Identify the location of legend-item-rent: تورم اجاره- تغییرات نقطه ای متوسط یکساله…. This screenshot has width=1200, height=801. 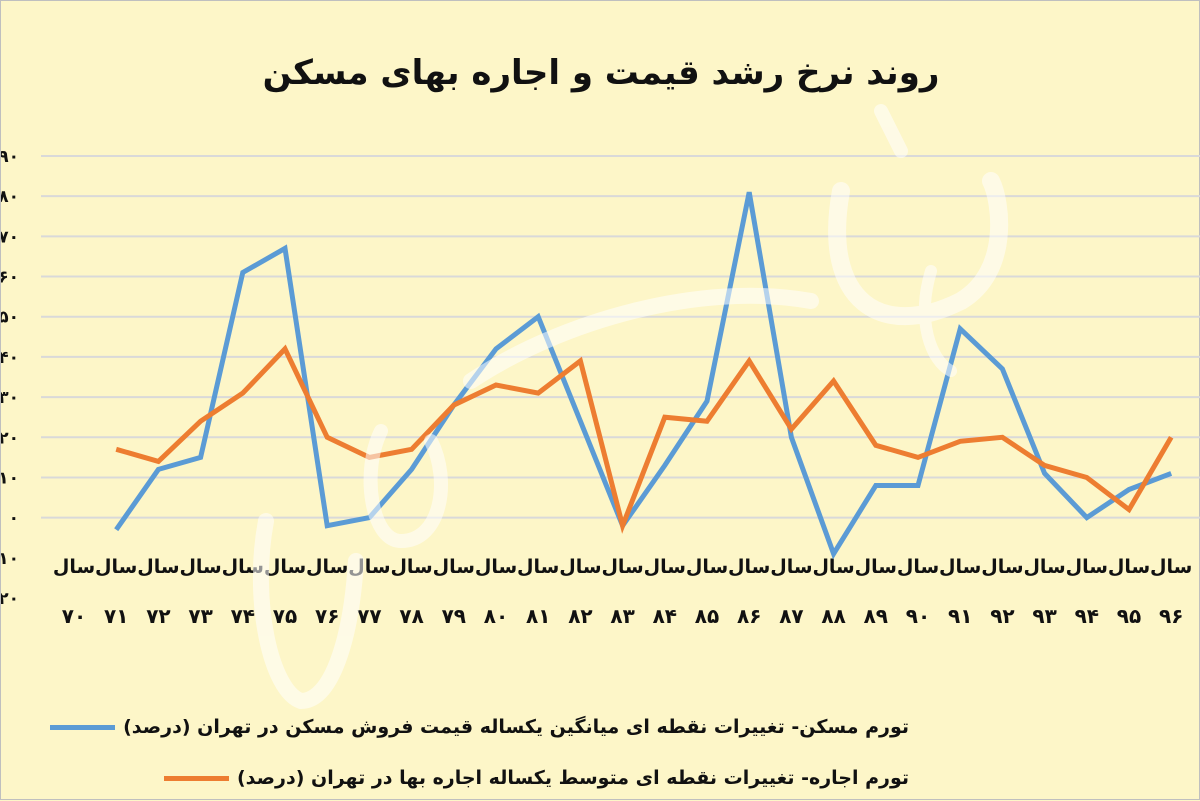
(536, 778).